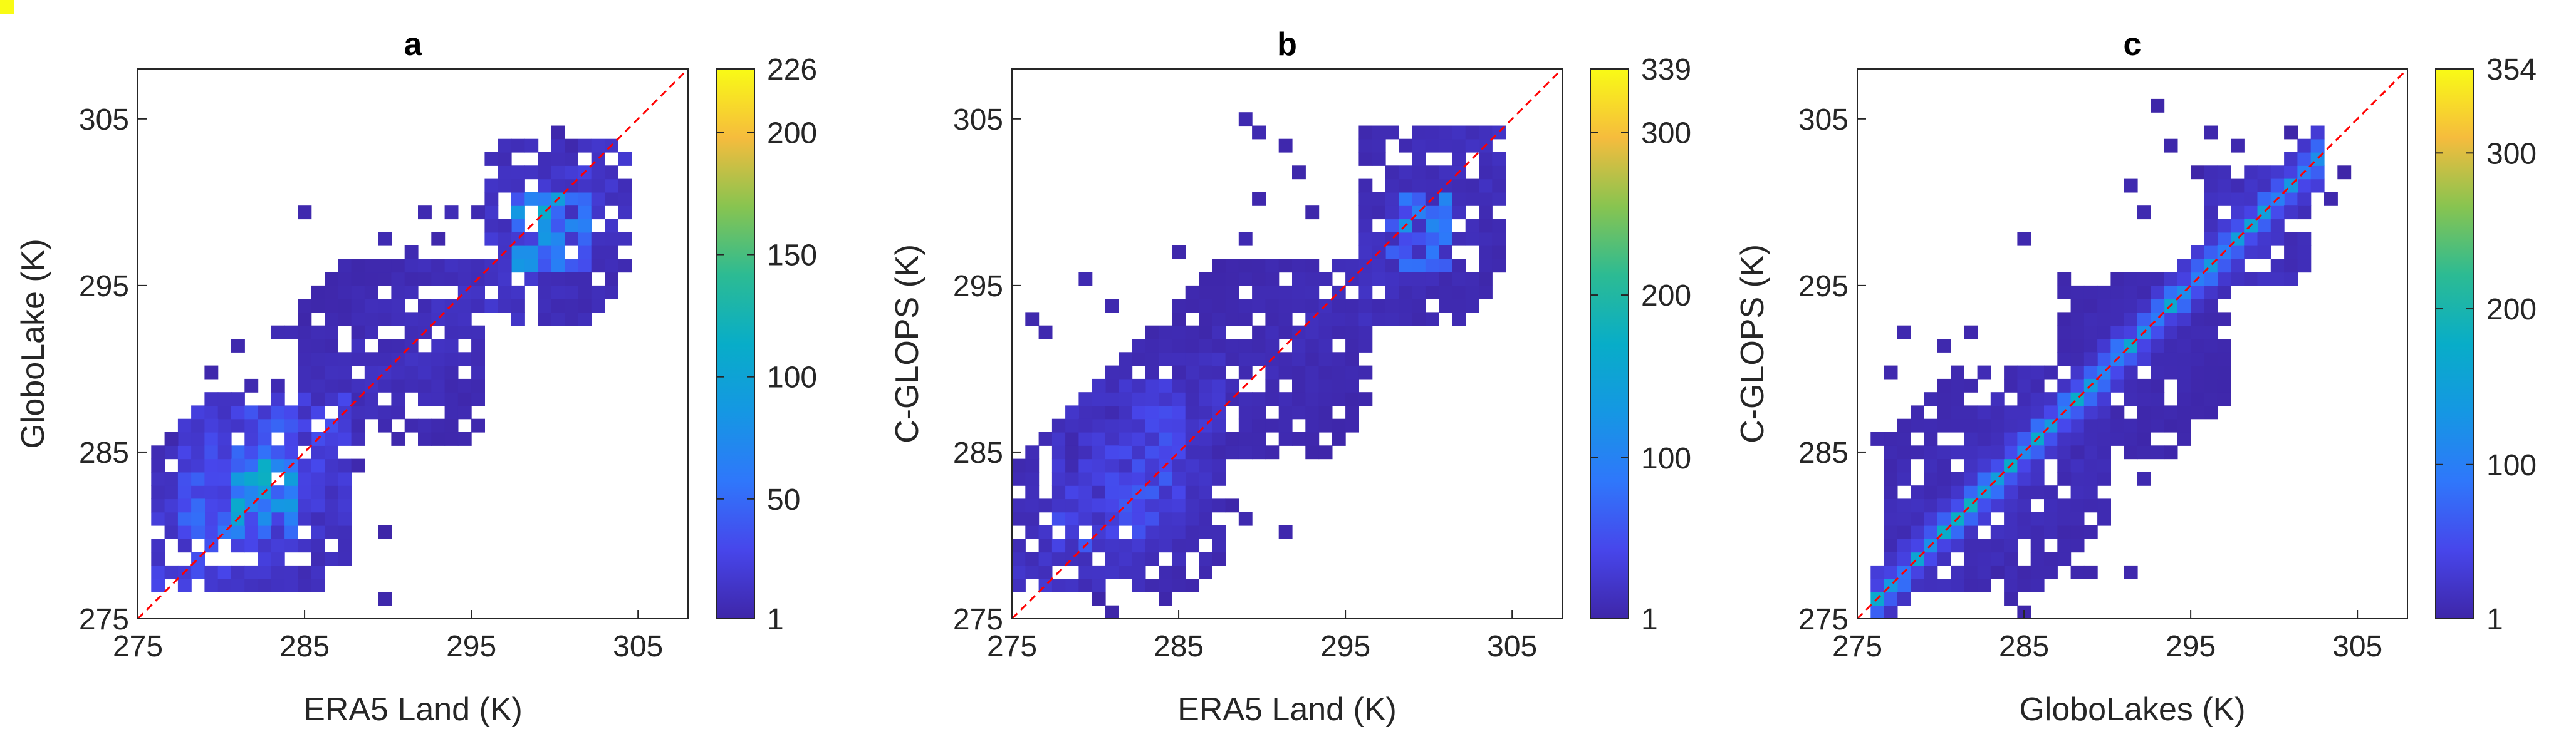 The image size is (2576, 749). I want to click on x-tick-label: 305, so click(638, 646).